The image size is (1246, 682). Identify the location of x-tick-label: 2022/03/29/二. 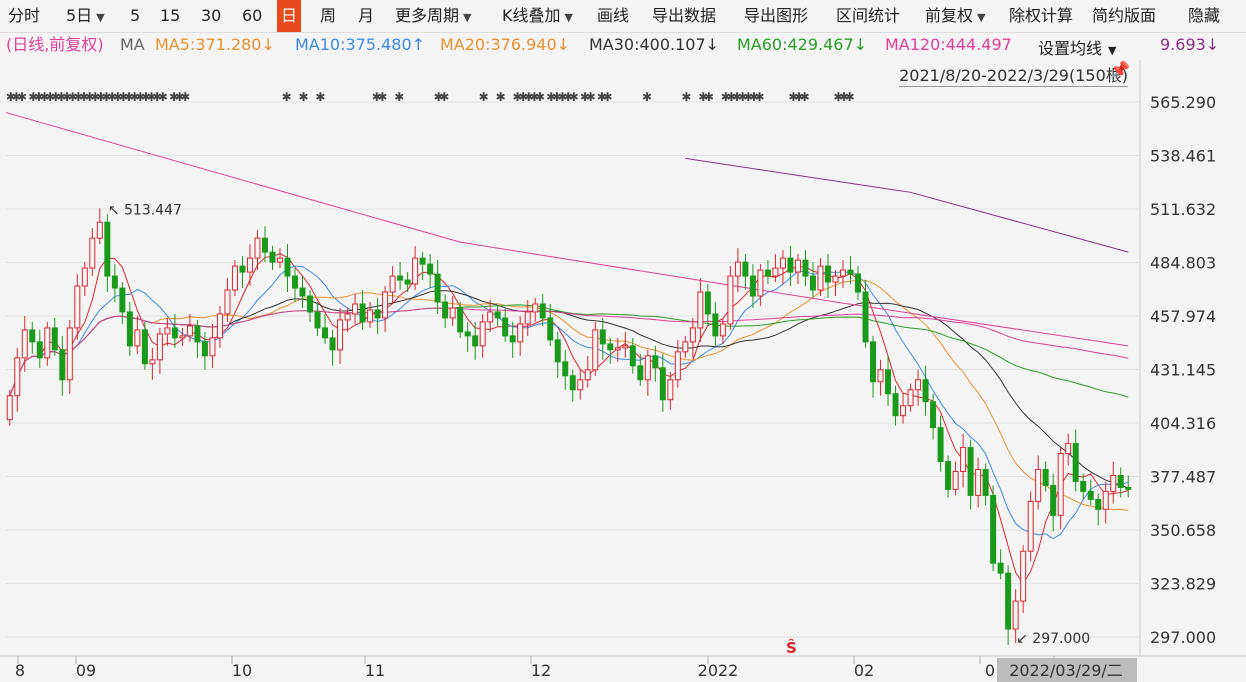
(1066, 670).